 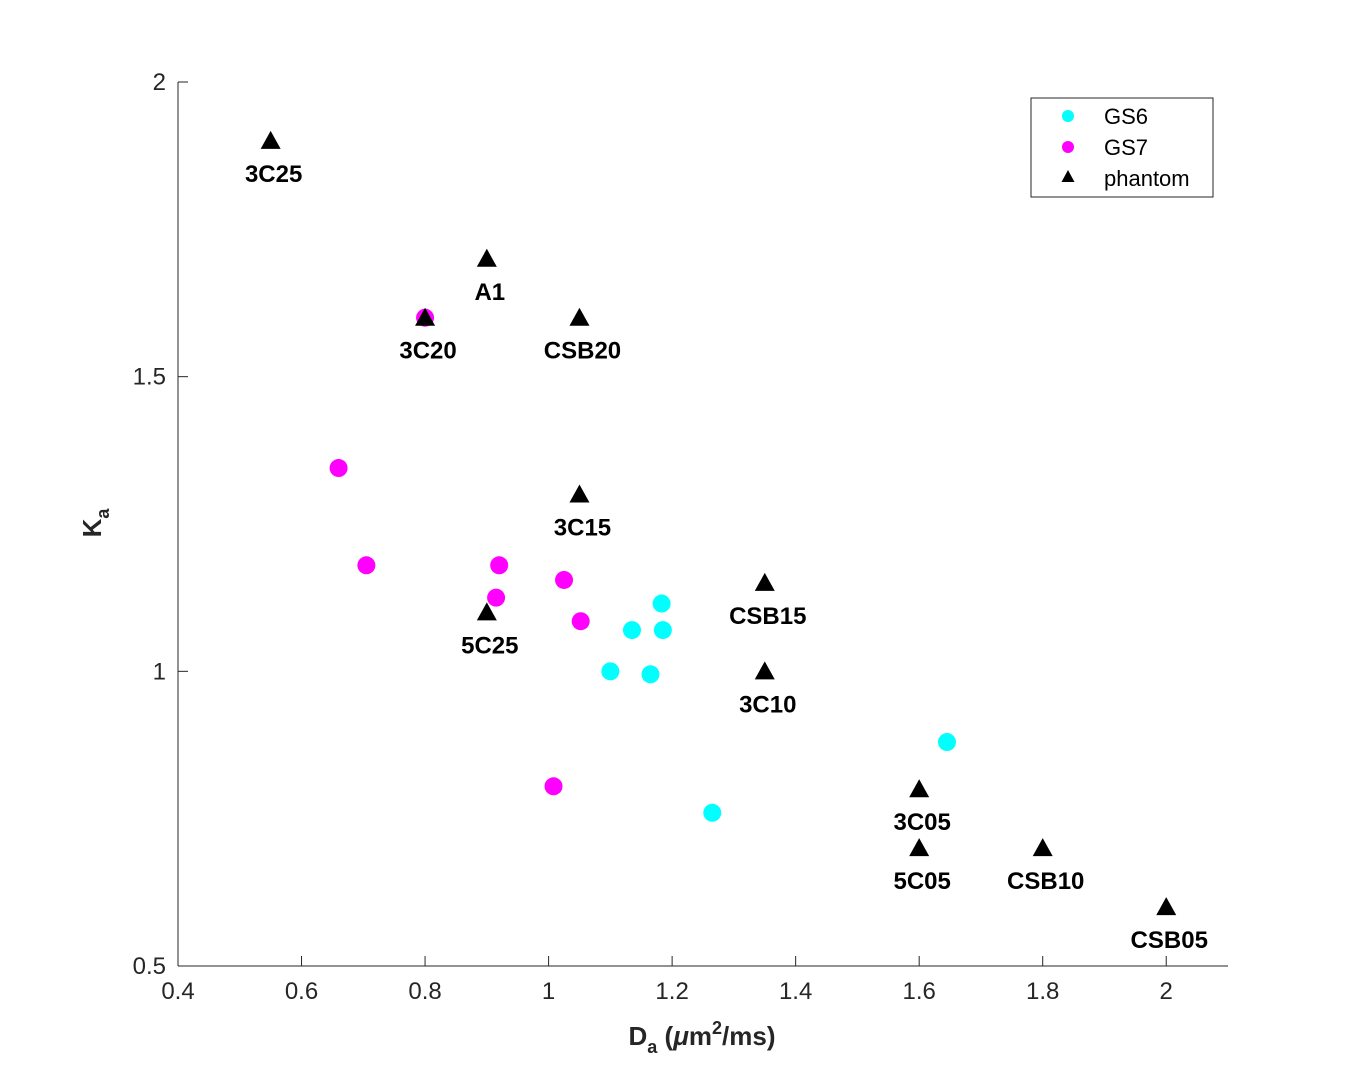 I want to click on legend-box, so click(x=1122, y=147).